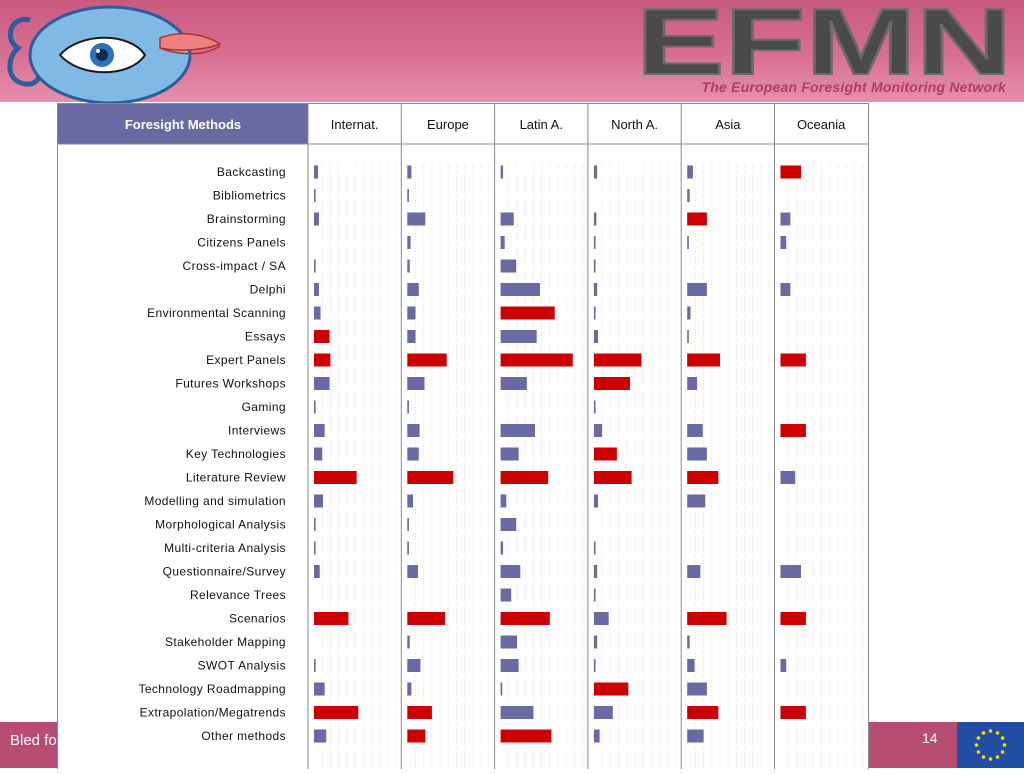 The image size is (1024, 774). What do you see at coordinates (243, 736) in the screenshot?
I see `row-label: Other methods` at bounding box center [243, 736].